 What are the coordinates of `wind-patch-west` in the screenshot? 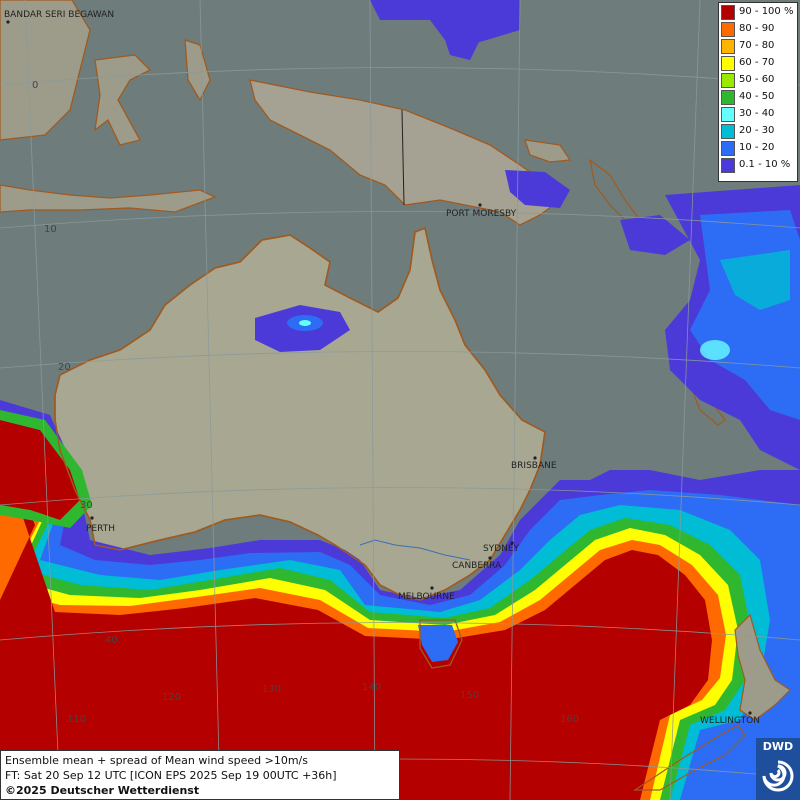 It's located at (40, 470).